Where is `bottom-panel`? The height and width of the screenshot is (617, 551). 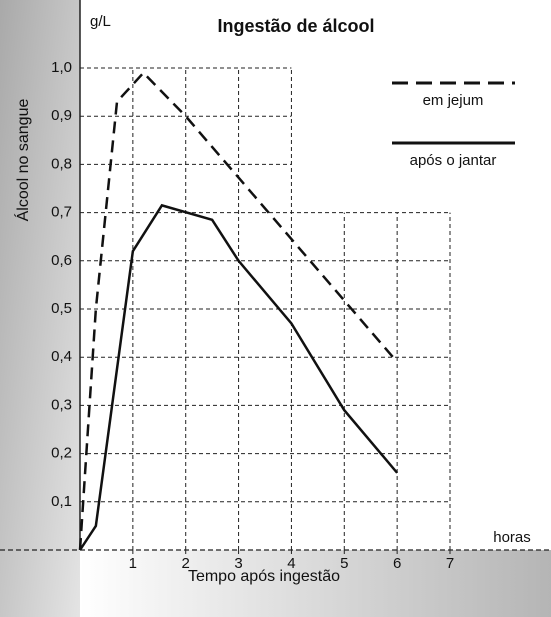
bottom-panel is located at coordinates (315, 583).